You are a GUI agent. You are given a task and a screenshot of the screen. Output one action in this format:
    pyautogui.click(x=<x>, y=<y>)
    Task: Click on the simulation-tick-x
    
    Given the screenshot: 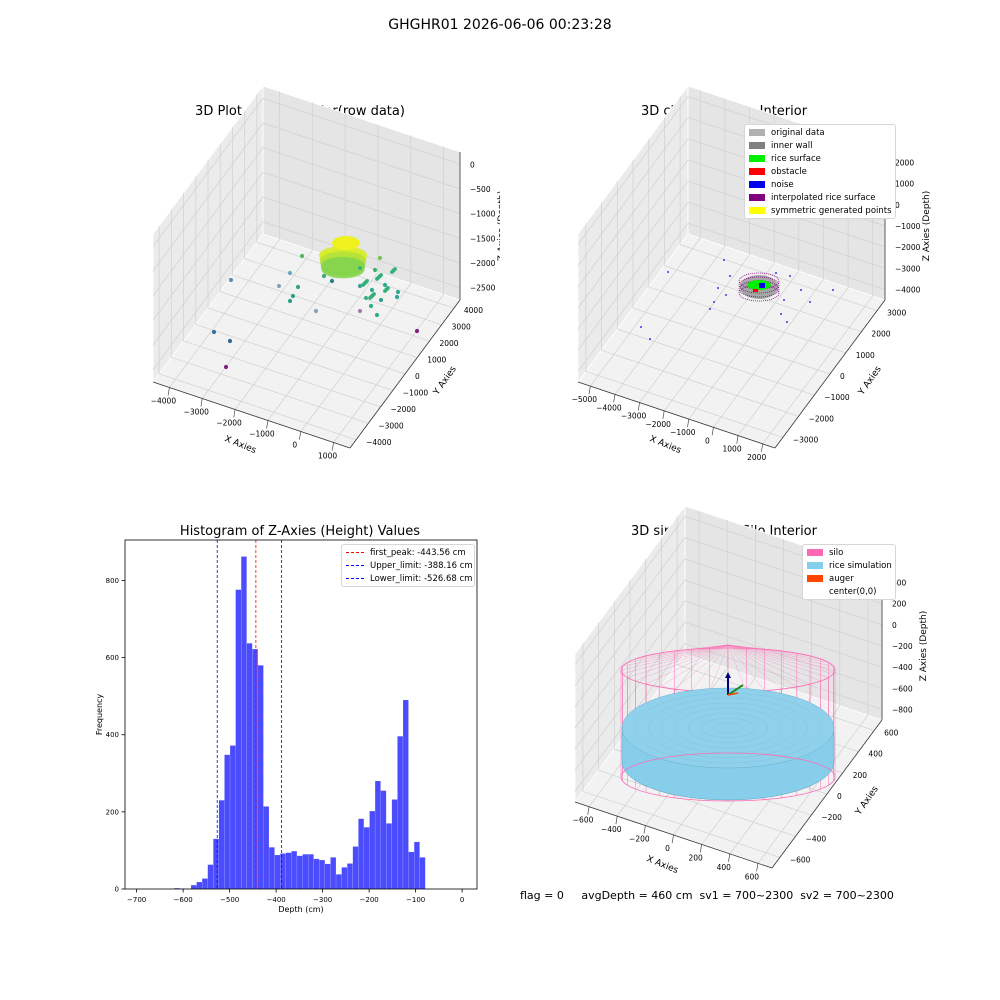 What is the action you would take?
    pyautogui.click(x=729, y=857)
    